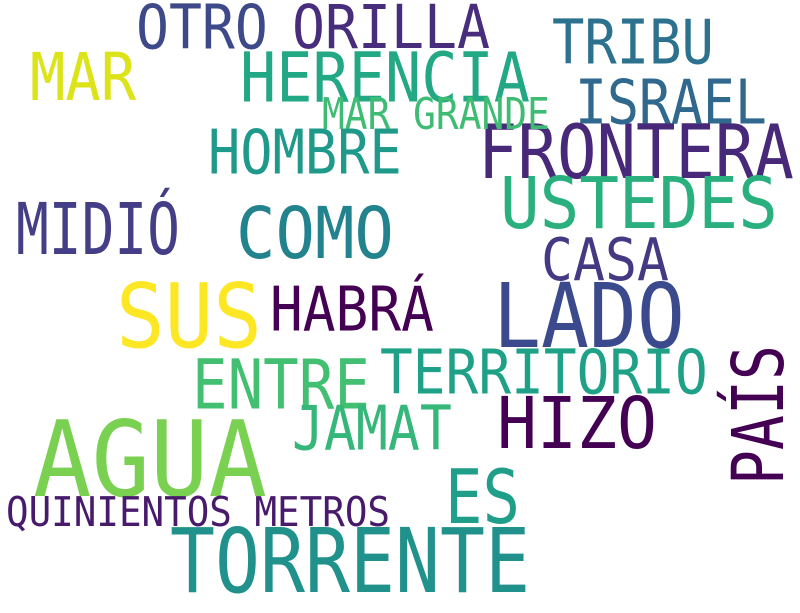  What do you see at coordinates (577, 423) in the screenshot?
I see `word-hizo: HIZO` at bounding box center [577, 423].